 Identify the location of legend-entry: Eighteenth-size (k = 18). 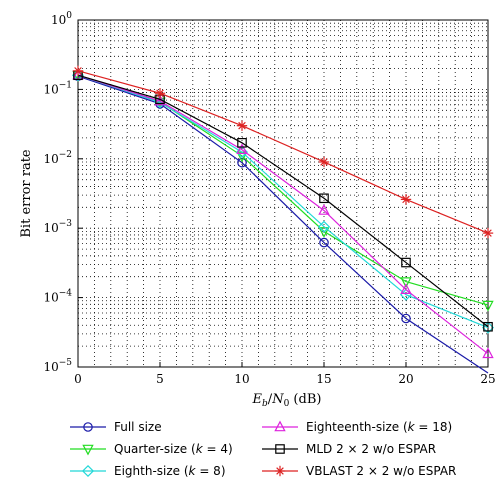
(357, 427).